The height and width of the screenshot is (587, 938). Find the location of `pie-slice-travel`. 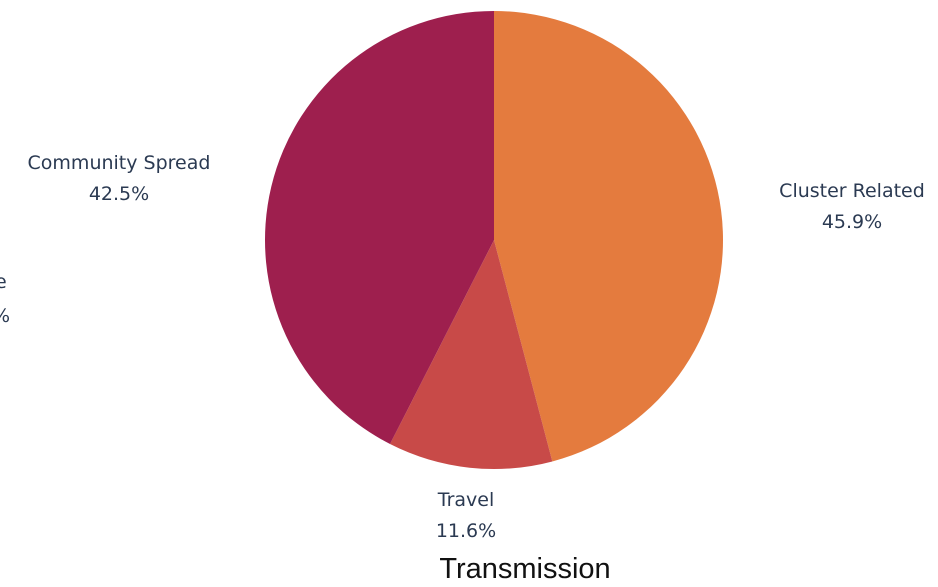

pie-slice-travel is located at coordinates (471, 354).